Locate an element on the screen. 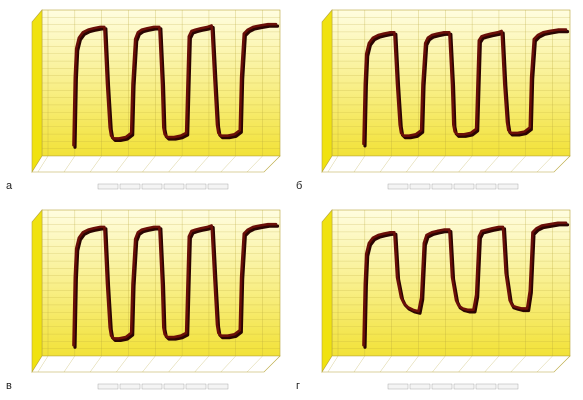 The image size is (583, 400). panel-label-d: г is located at coordinates (298, 386).